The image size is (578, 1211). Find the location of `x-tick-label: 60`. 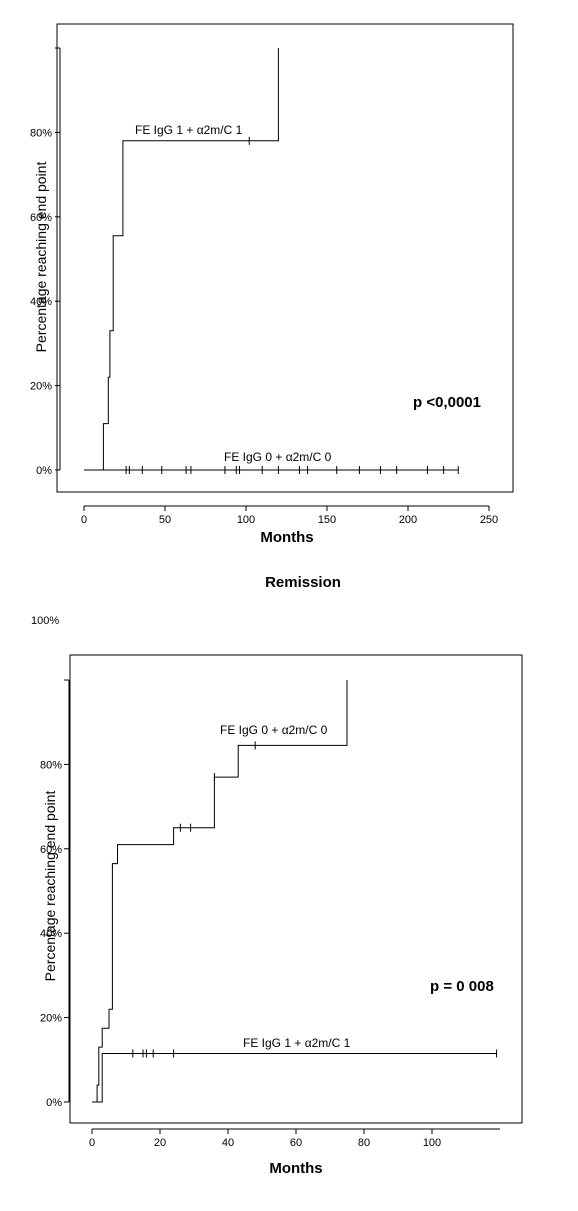

x-tick-label: 60 is located at coordinates (296, 1143).